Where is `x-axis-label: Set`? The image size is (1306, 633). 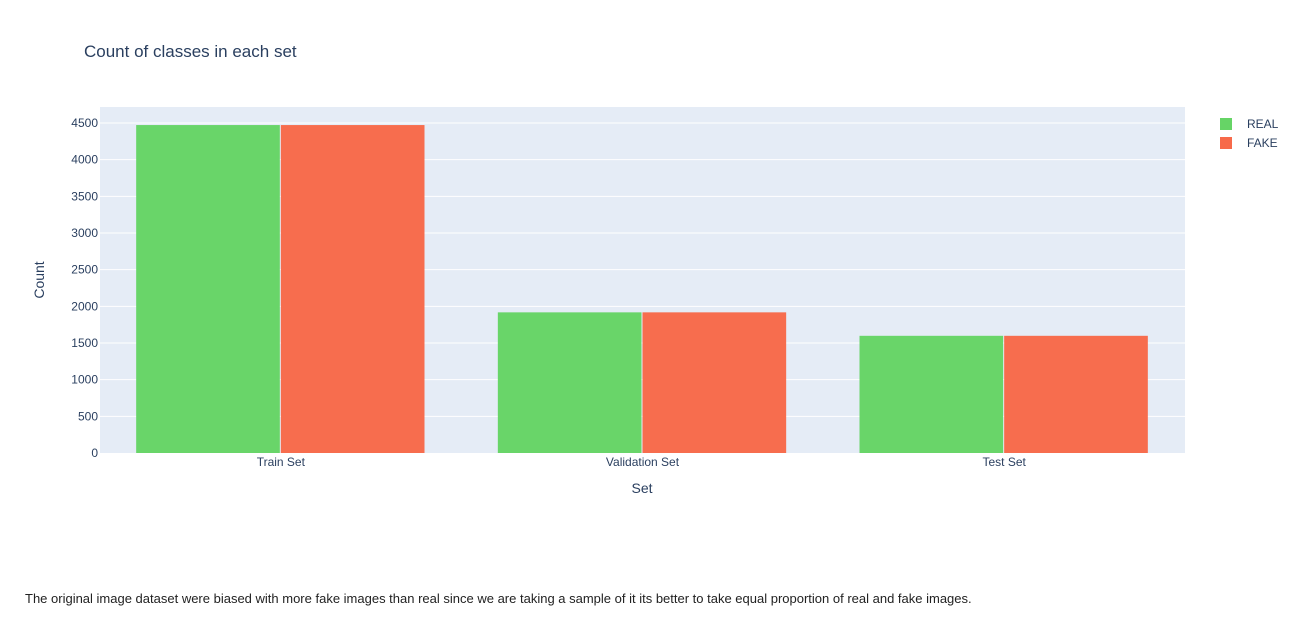 x-axis-label: Set is located at coordinates (641, 488).